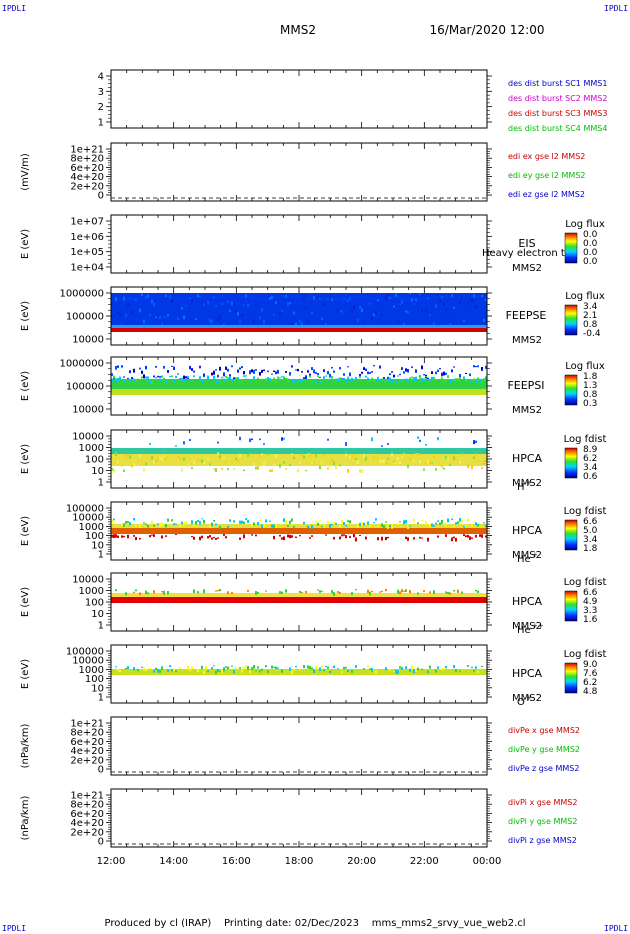 The height and width of the screenshot is (934, 630). Describe the element at coordinates (101, 555) in the screenshot. I see `y-tick-label: 1` at that location.